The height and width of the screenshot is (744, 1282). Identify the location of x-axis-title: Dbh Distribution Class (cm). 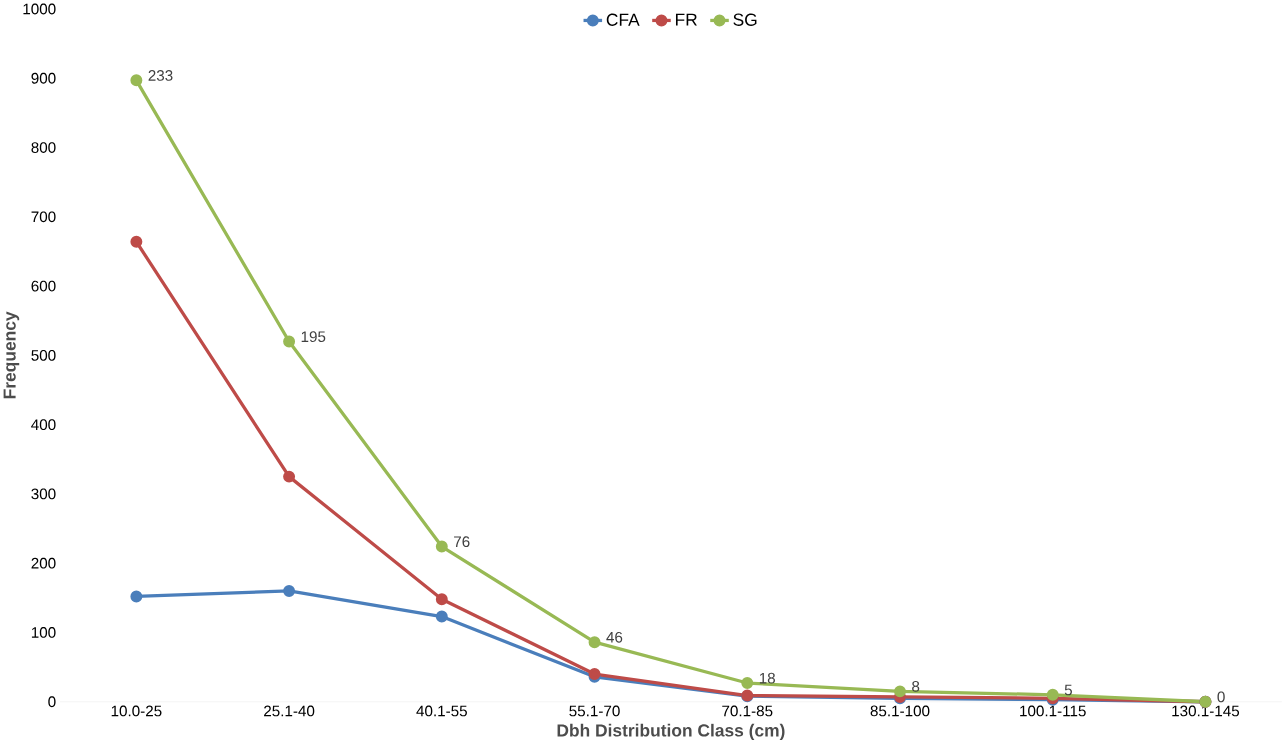
(671, 732).